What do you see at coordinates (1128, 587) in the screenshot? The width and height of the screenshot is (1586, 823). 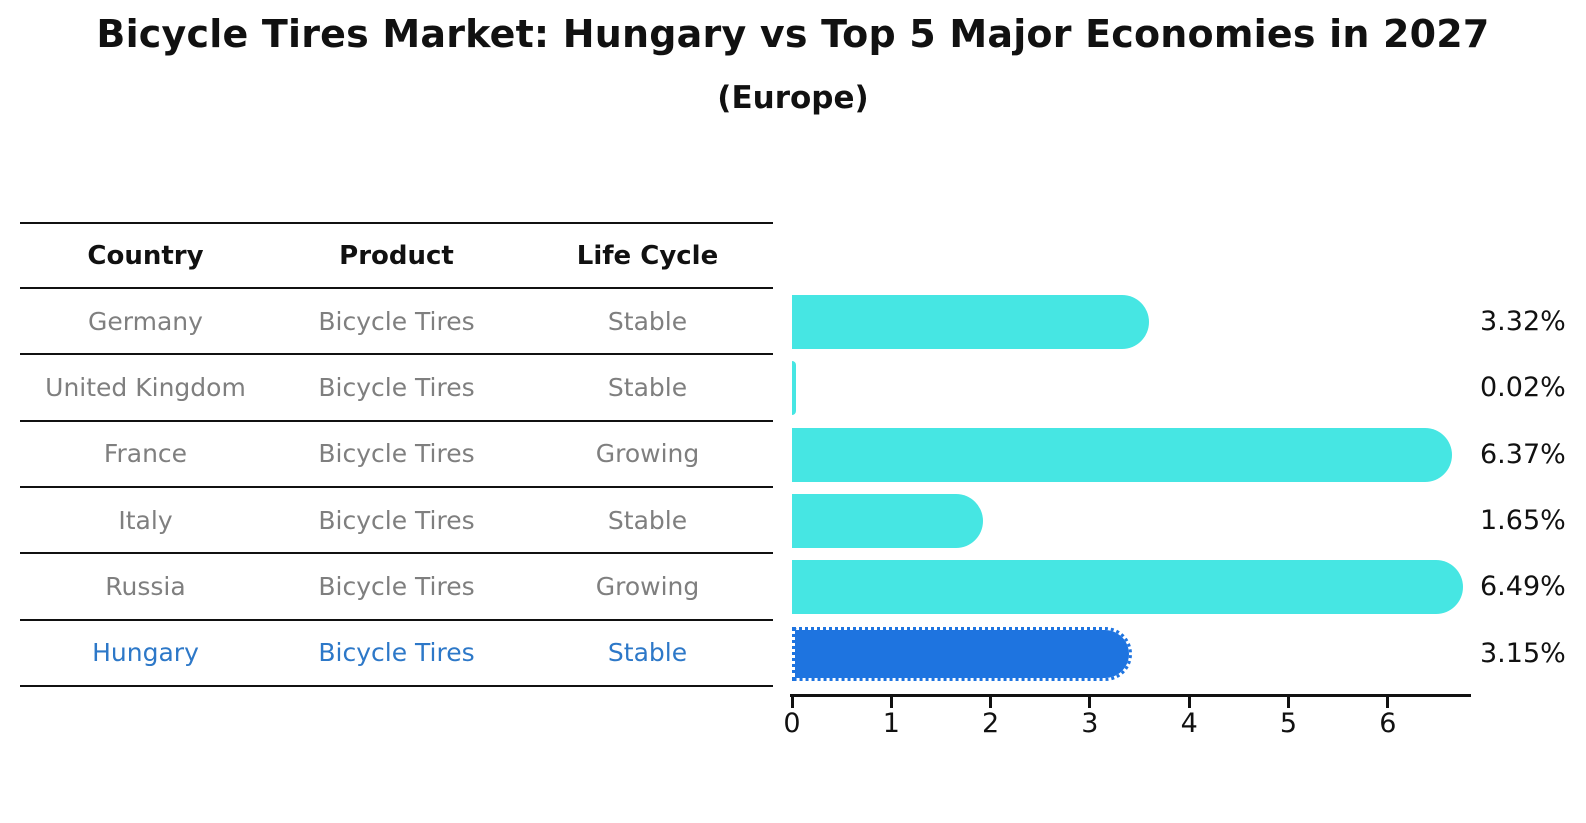 I see `bar-russia` at bounding box center [1128, 587].